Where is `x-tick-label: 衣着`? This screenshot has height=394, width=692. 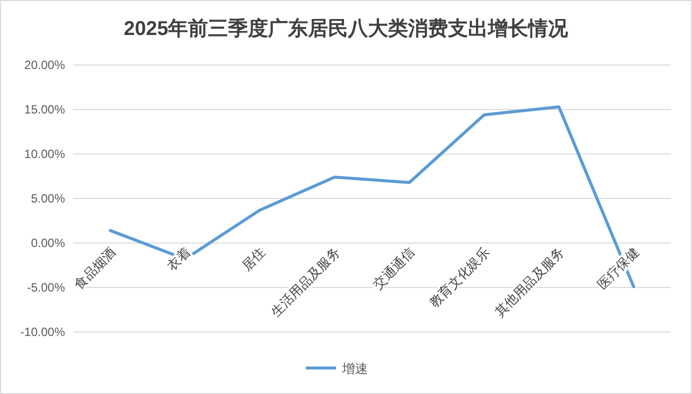
x-tick-label: 衣着 is located at coordinates (179, 259).